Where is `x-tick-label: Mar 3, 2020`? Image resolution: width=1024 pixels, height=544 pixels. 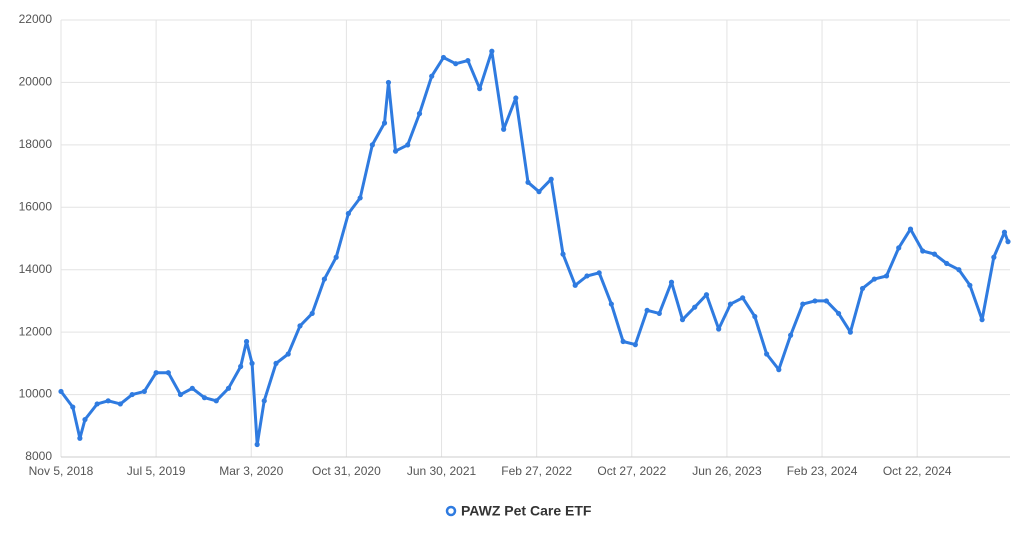 x-tick-label: Mar 3, 2020 is located at coordinates (251, 471).